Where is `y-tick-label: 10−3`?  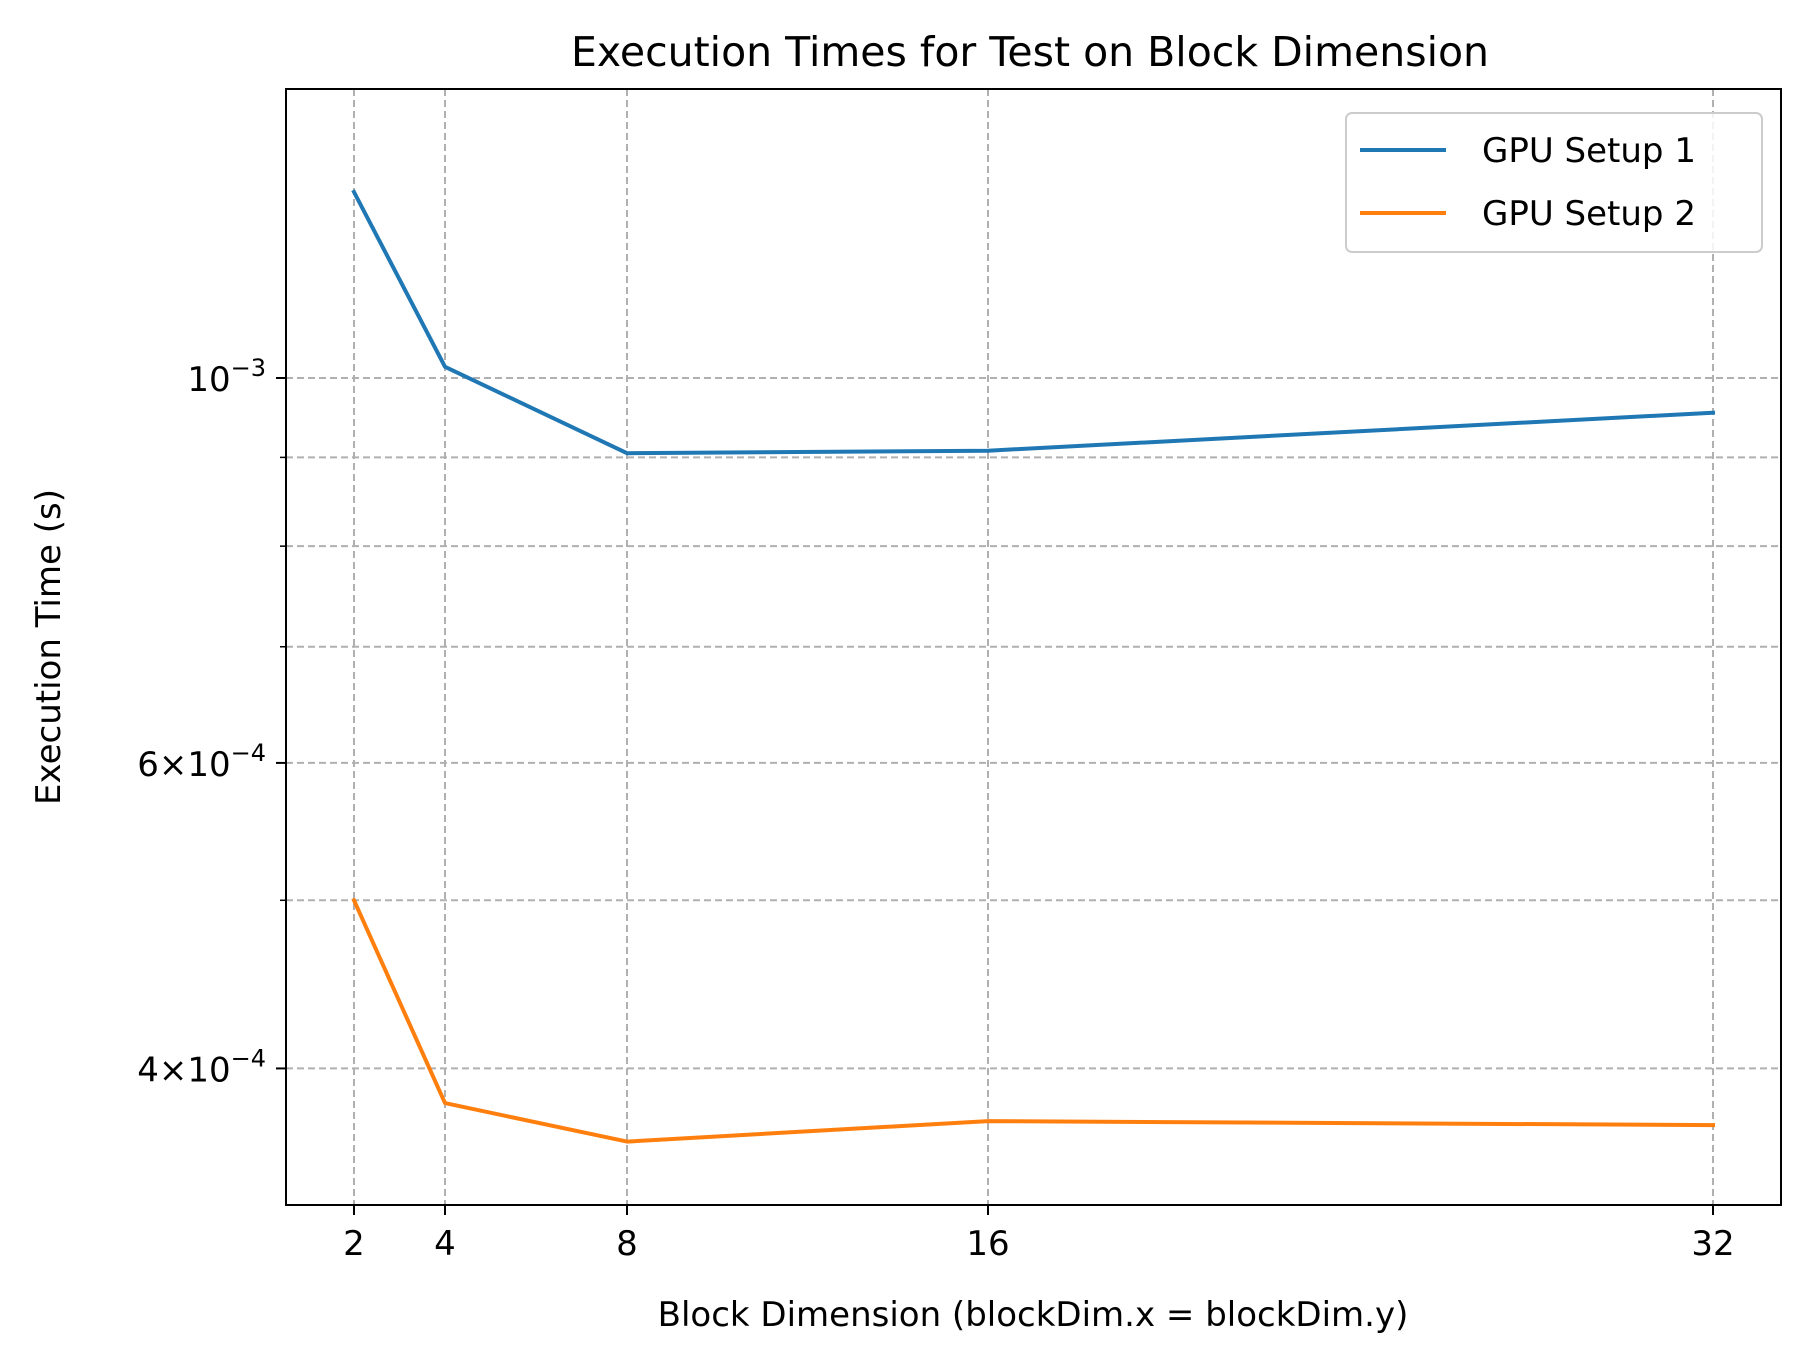
y-tick-label: 10−3 is located at coordinates (226, 377).